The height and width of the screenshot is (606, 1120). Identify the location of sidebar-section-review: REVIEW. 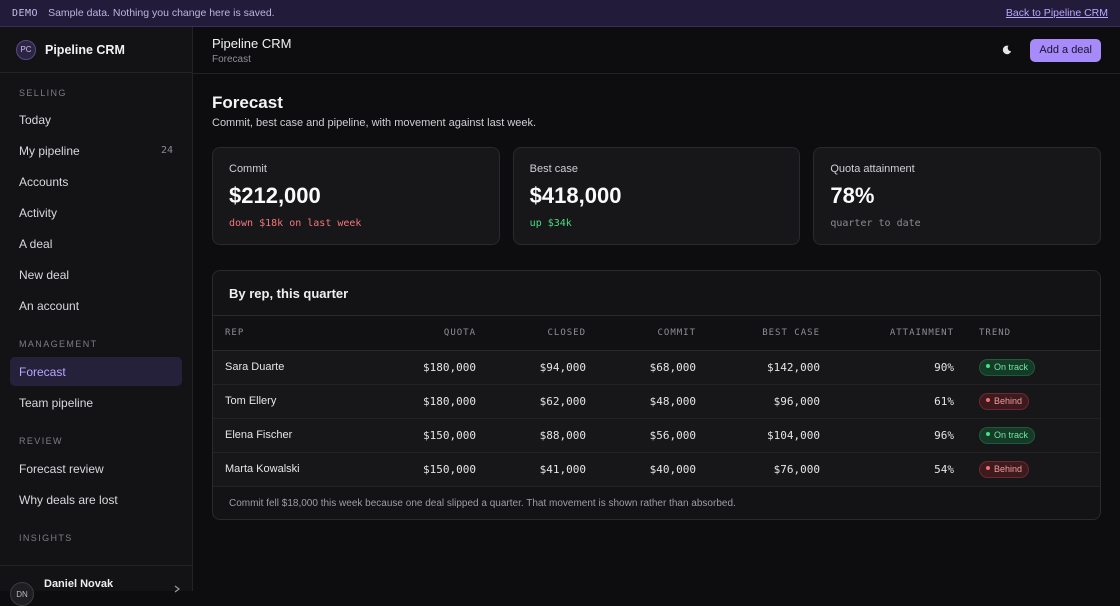
(41, 441).